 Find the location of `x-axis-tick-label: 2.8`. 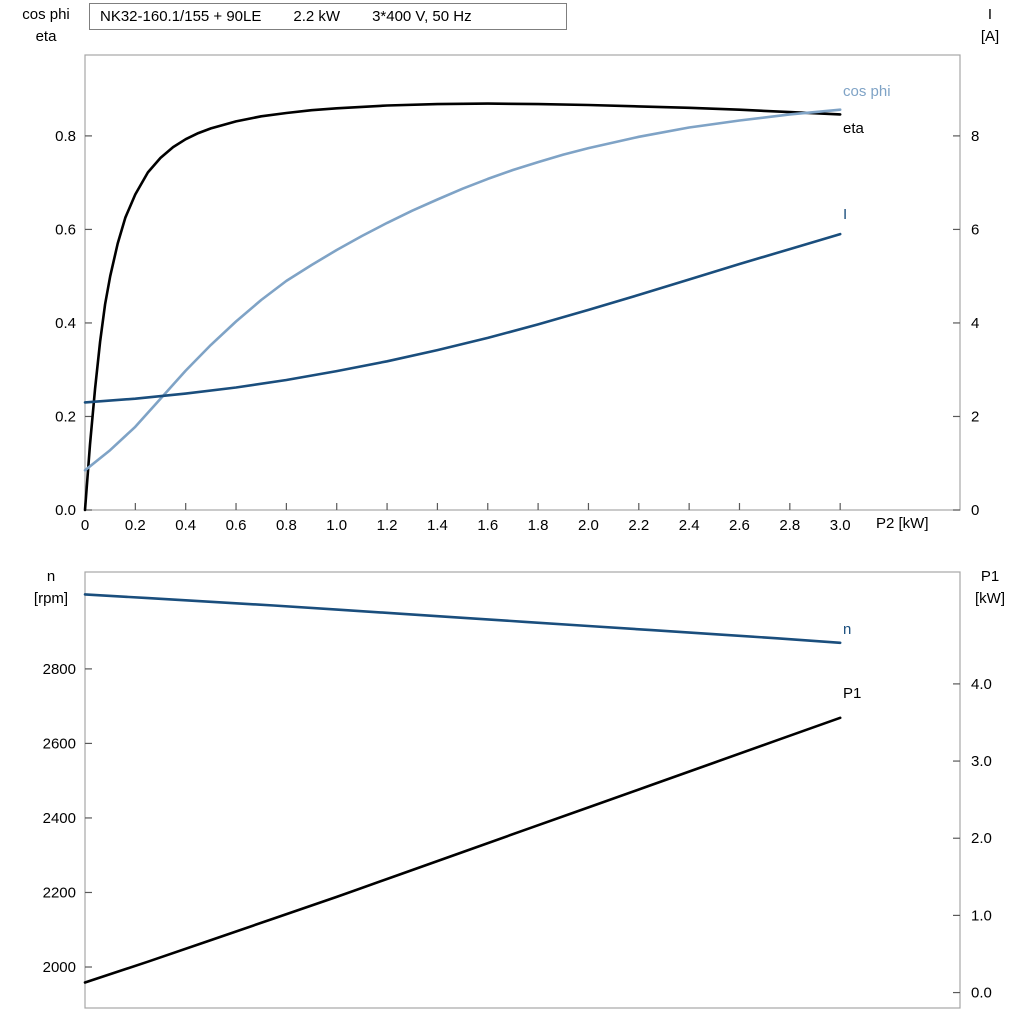

x-axis-tick-label: 2.8 is located at coordinates (789, 525).